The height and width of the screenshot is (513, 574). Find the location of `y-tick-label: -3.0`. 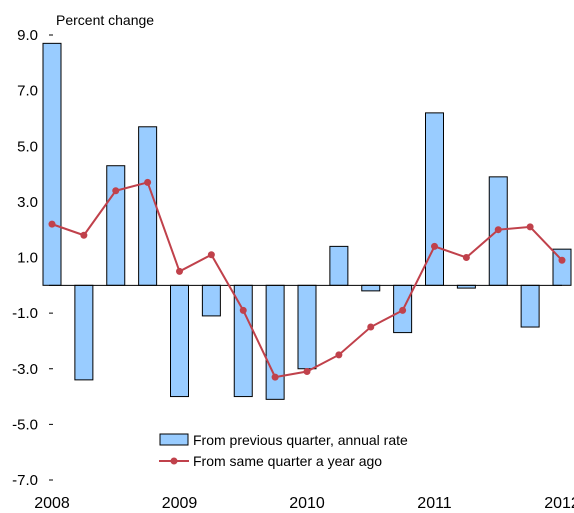

y-tick-label: -3.0 is located at coordinates (25, 369).